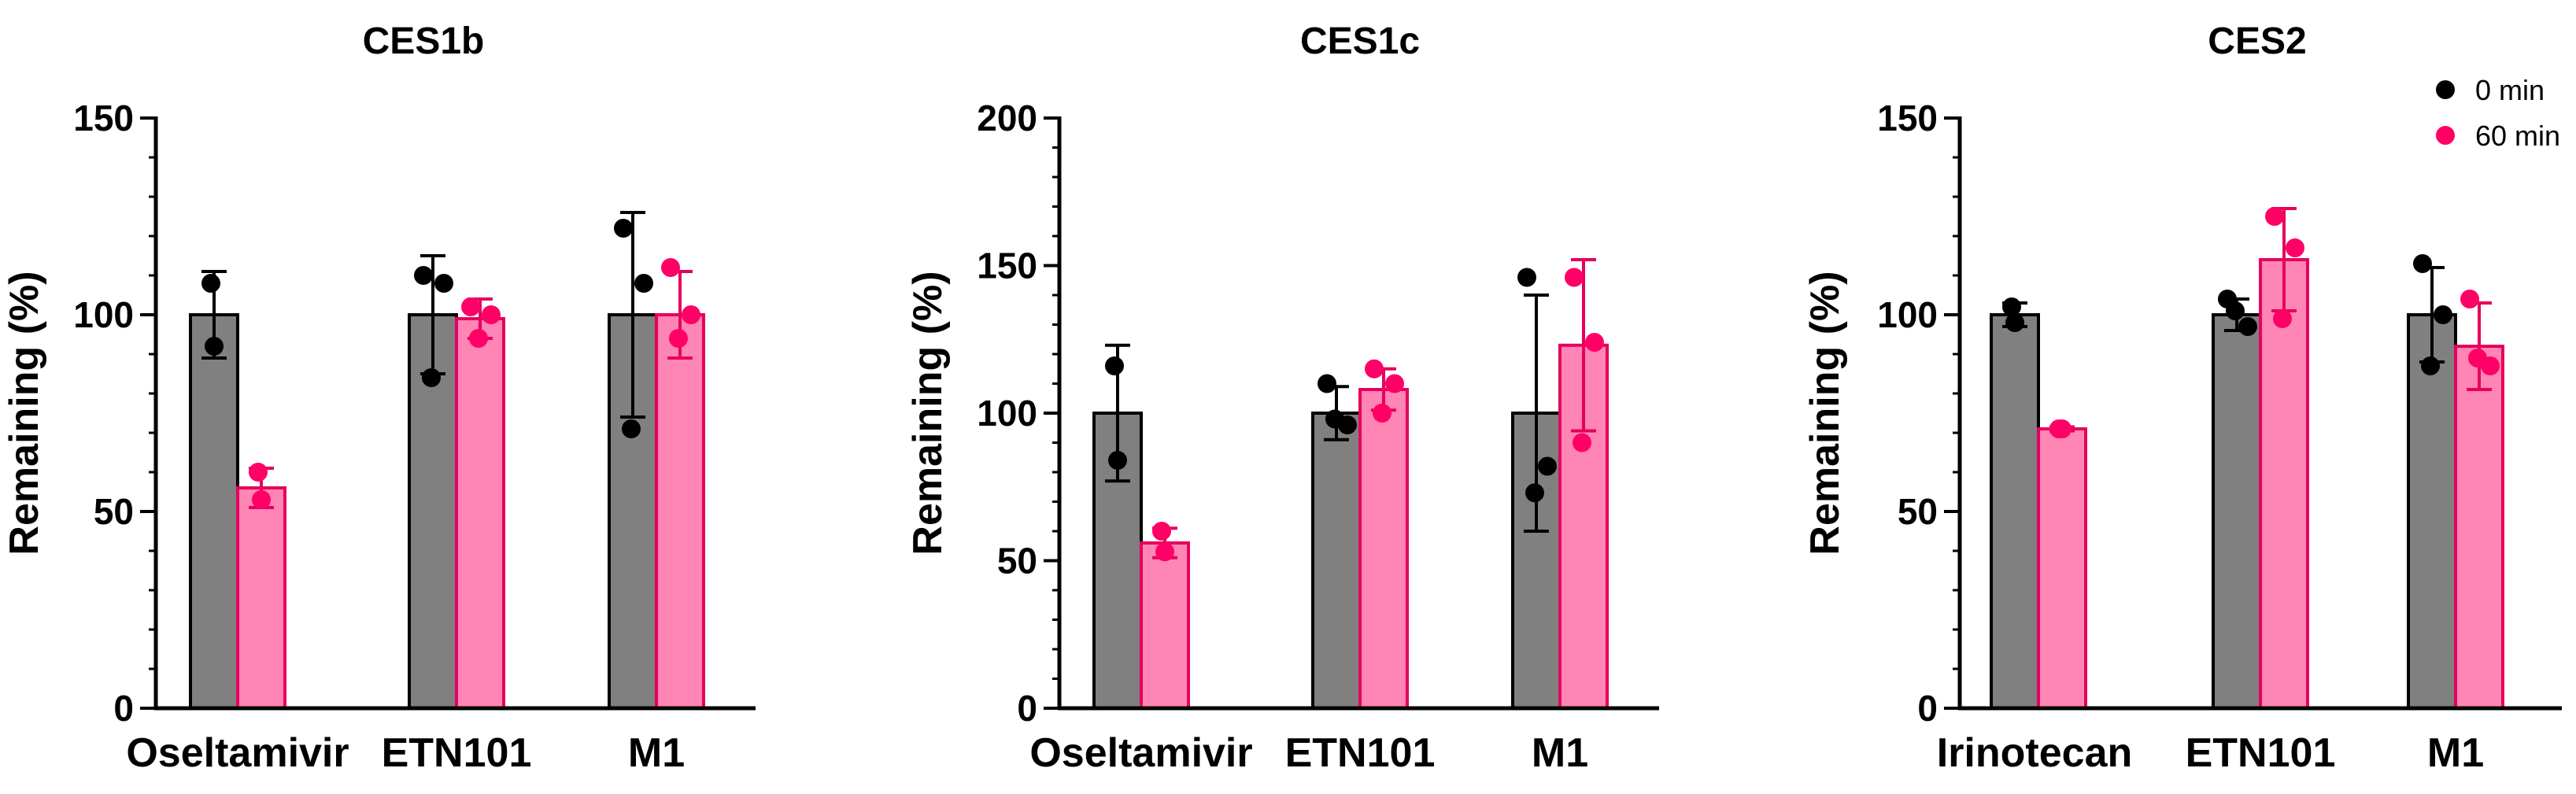  I want to click on legend: 0 min 60 min, so click(2498, 113).